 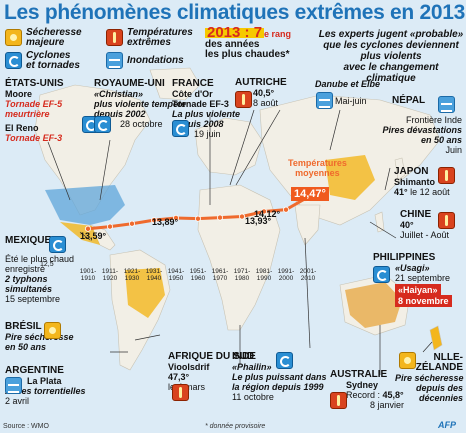 I want to click on x-tick-label: 1911- 1920, so click(x=110, y=275).